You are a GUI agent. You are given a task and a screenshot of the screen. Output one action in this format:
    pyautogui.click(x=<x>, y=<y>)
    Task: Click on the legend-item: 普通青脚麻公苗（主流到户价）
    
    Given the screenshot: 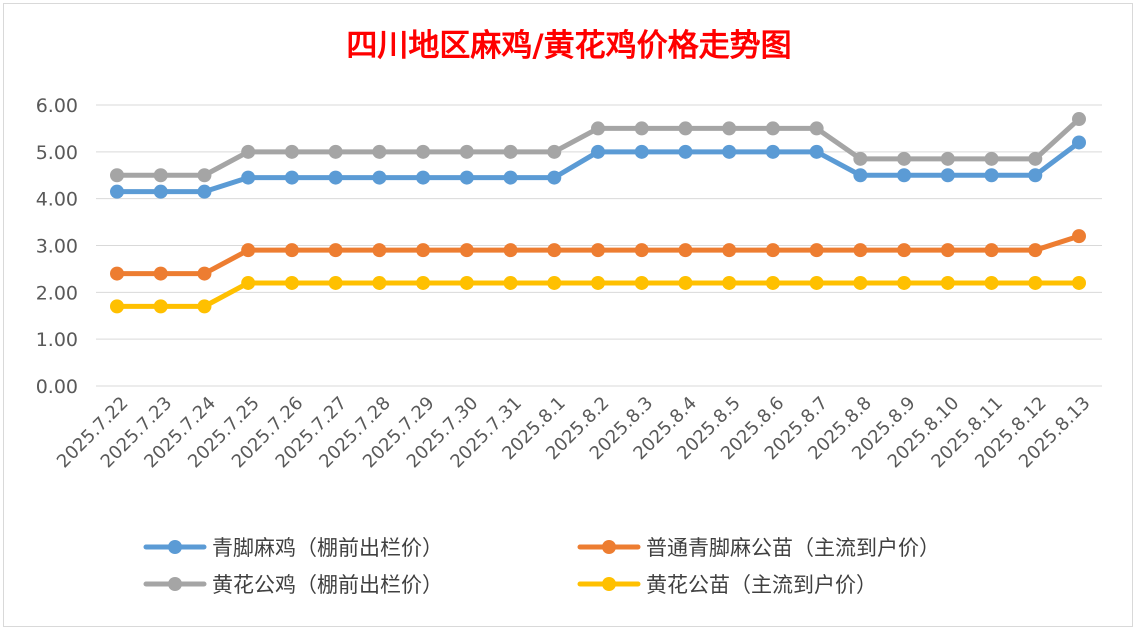 What is the action you would take?
    pyautogui.click(x=758, y=548)
    